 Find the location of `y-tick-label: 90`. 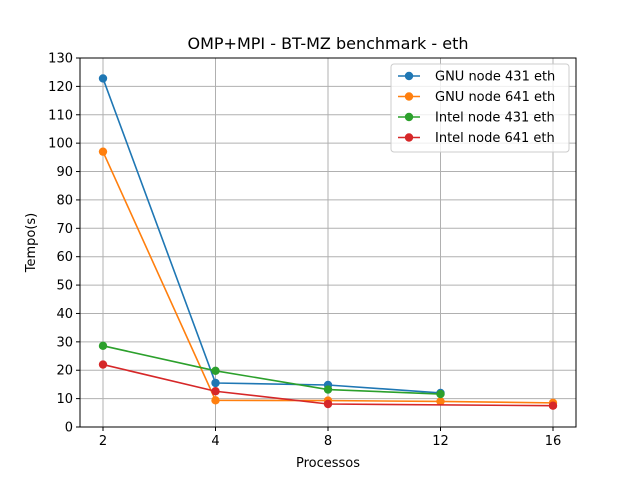

y-tick-label: 90 is located at coordinates (64, 172).